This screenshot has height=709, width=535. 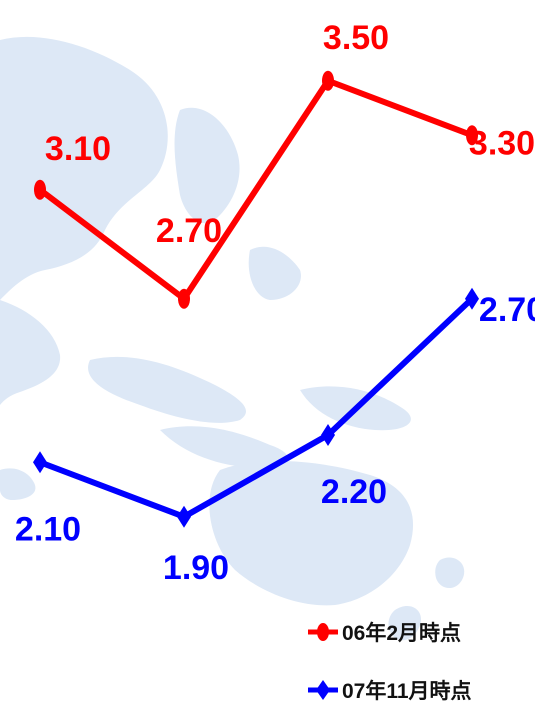 I want to click on legend-label: 07年11月時点, so click(x=407, y=691).